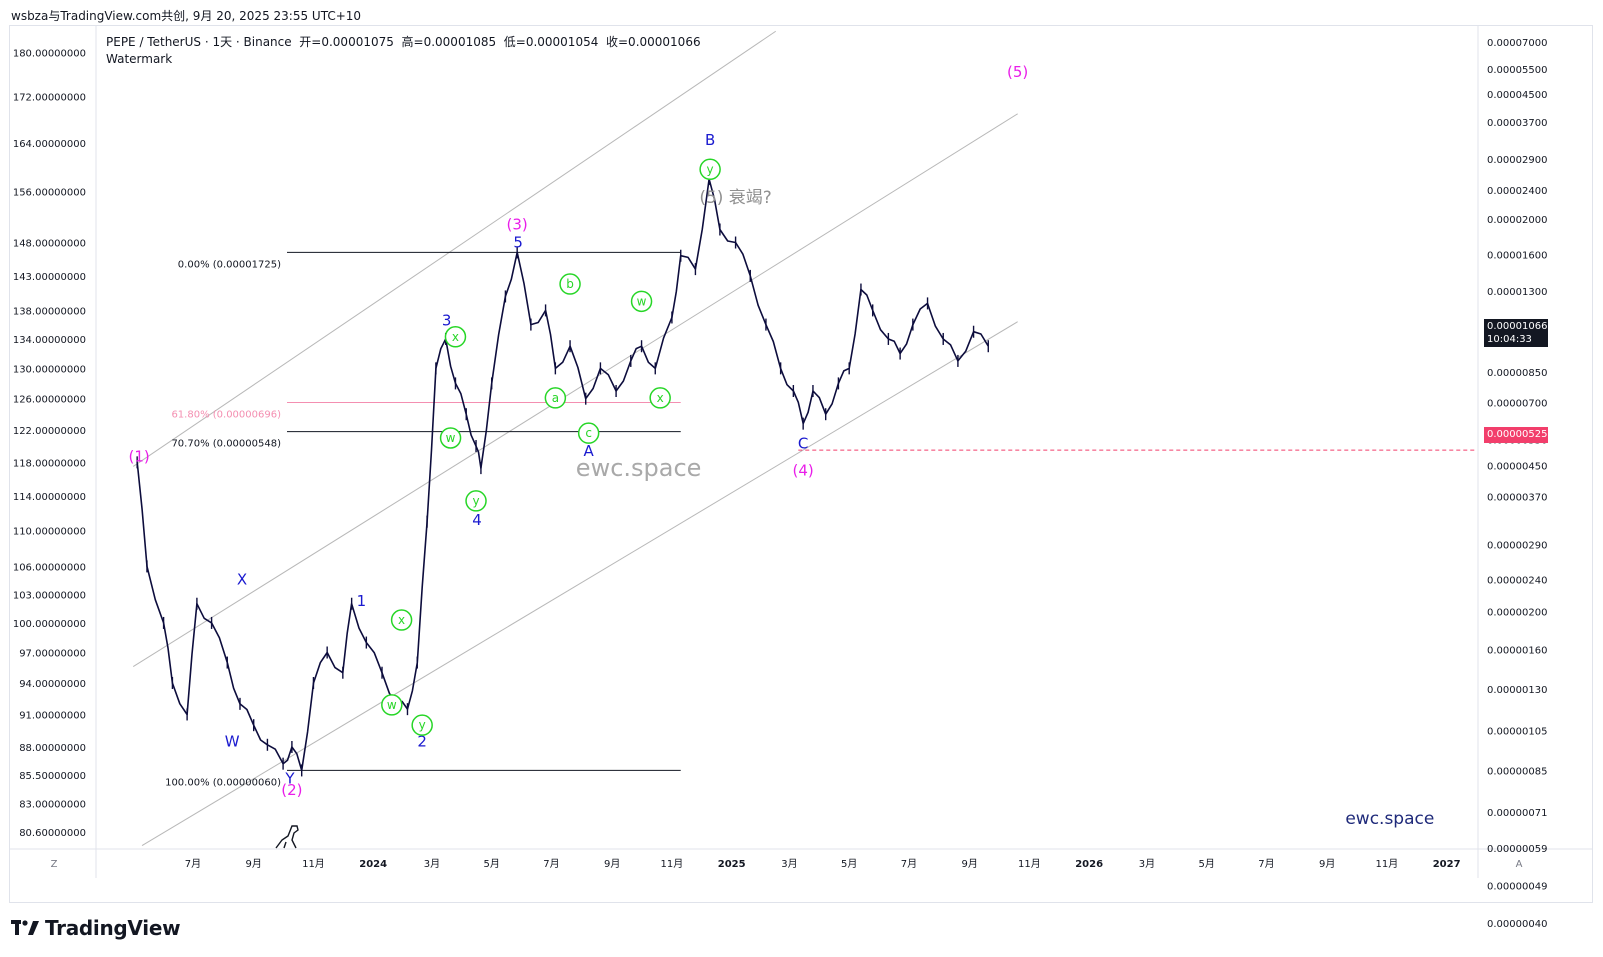 The image size is (1603, 957). What do you see at coordinates (226, 444) in the screenshot?
I see `fib-level-label: 70.70% (0.00000548)` at bounding box center [226, 444].